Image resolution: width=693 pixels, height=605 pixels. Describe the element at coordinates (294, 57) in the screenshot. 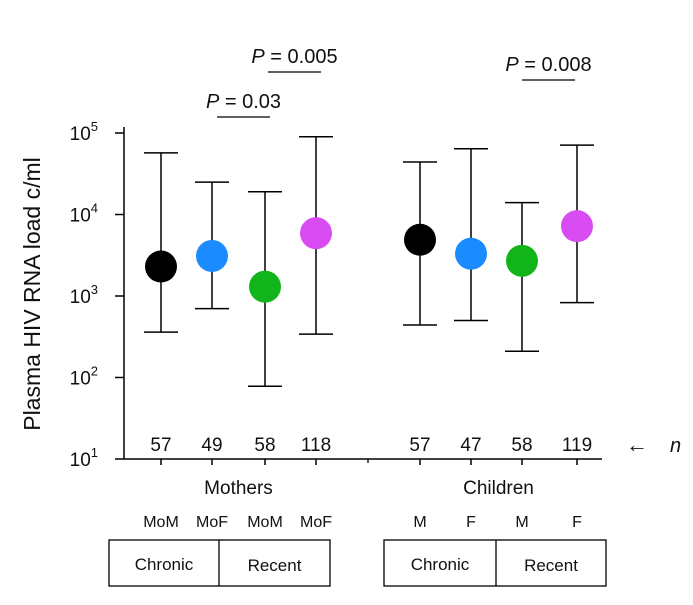

I see `p-value-annotation: P = 0.005` at that location.